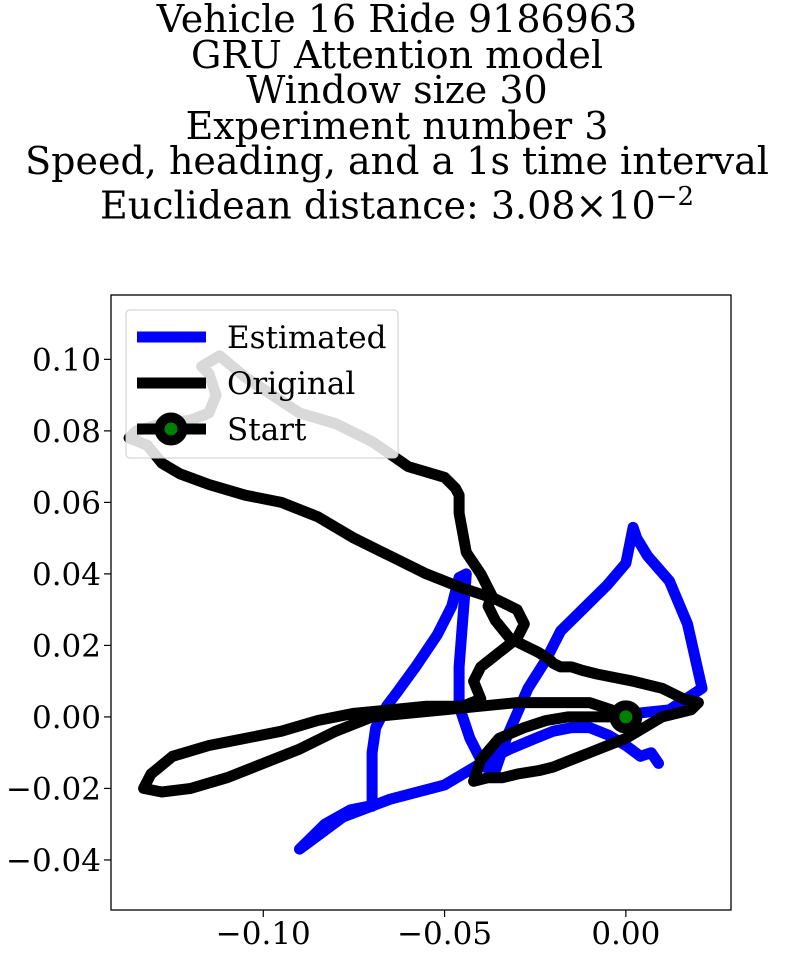  Describe the element at coordinates (625, 934) in the screenshot. I see `x-tick-label: 0.00` at that location.